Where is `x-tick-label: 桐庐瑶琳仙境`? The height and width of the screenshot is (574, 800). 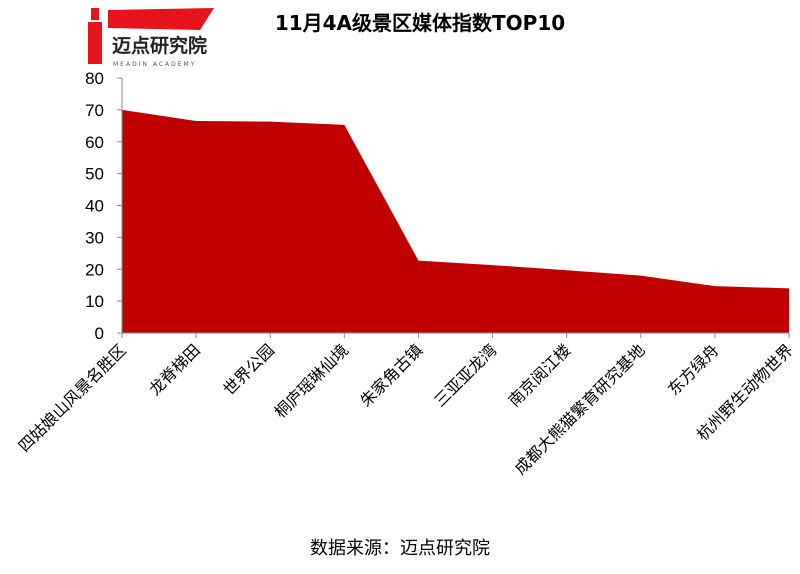
x-tick-label: 桐庐瑶琳仙境 is located at coordinates (311, 380).